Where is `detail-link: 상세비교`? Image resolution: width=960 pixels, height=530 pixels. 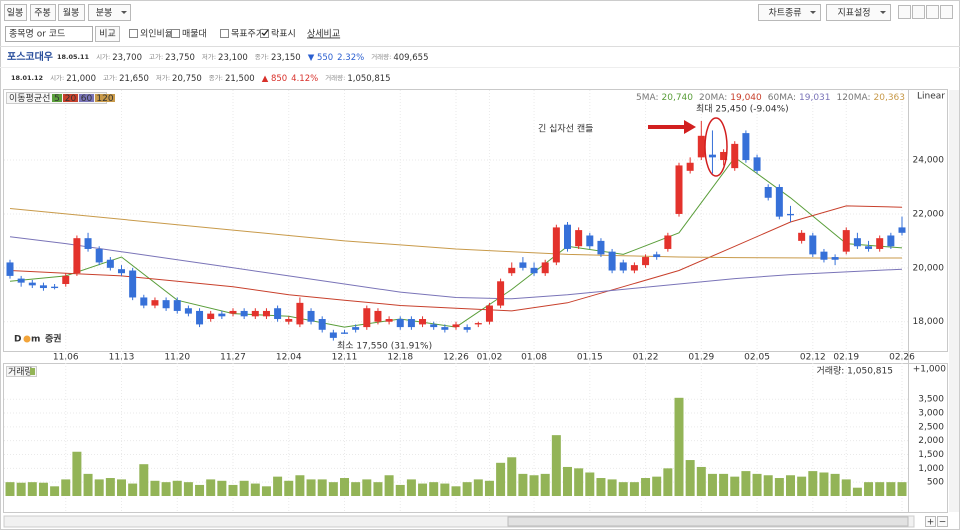
detail-link: 상세비교 is located at coordinates (323, 34).